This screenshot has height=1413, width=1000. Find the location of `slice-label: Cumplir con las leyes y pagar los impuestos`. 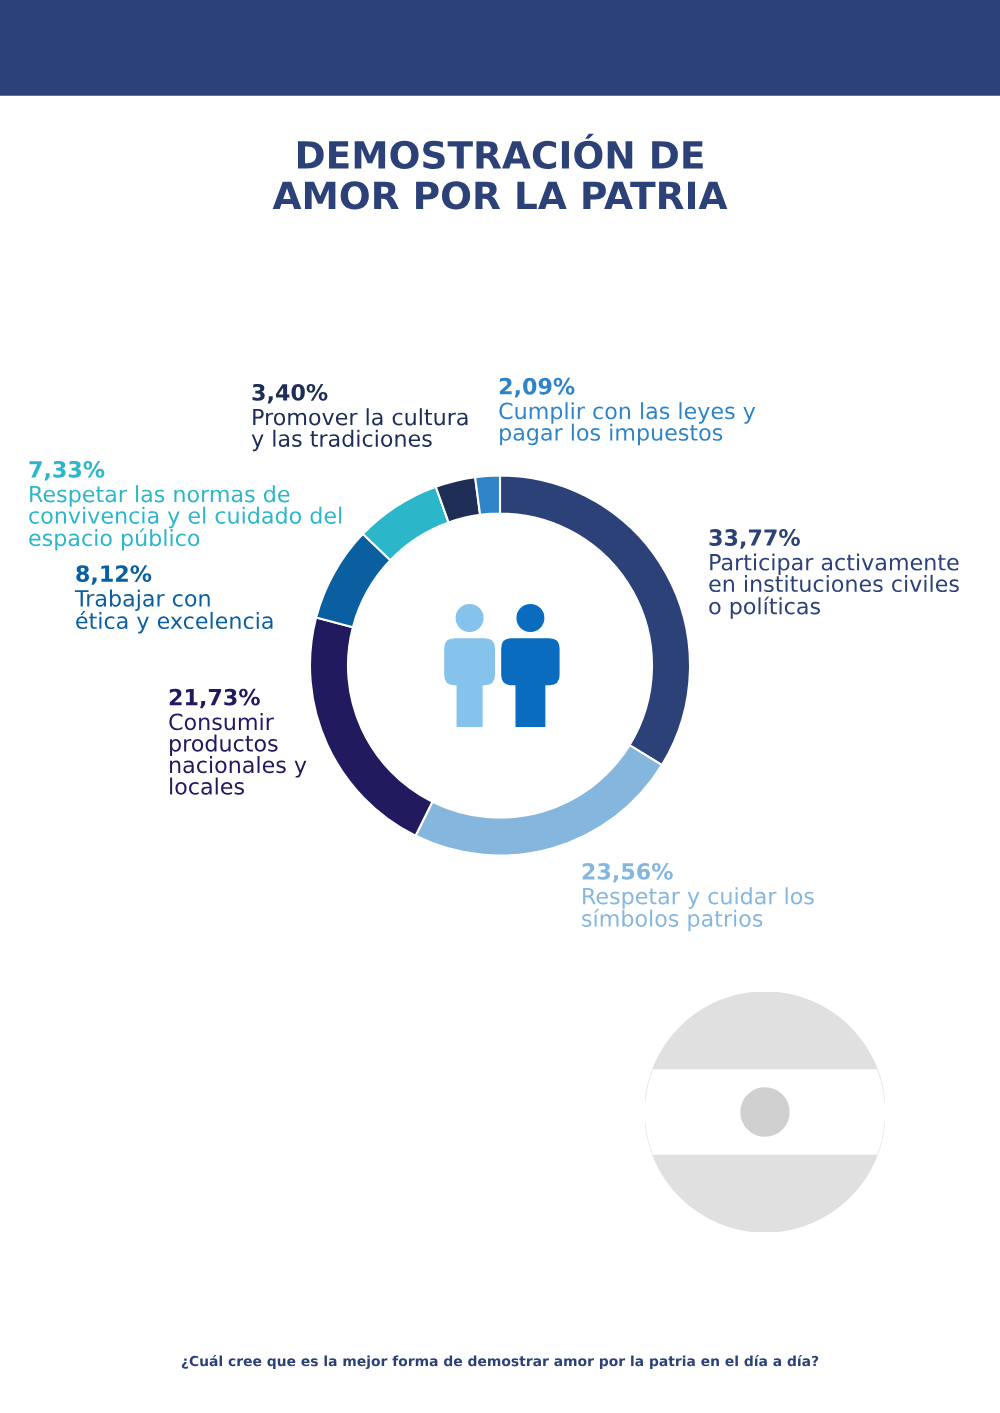

slice-label: Cumplir con las leyes y pagar los impuestos is located at coordinates (627, 424).